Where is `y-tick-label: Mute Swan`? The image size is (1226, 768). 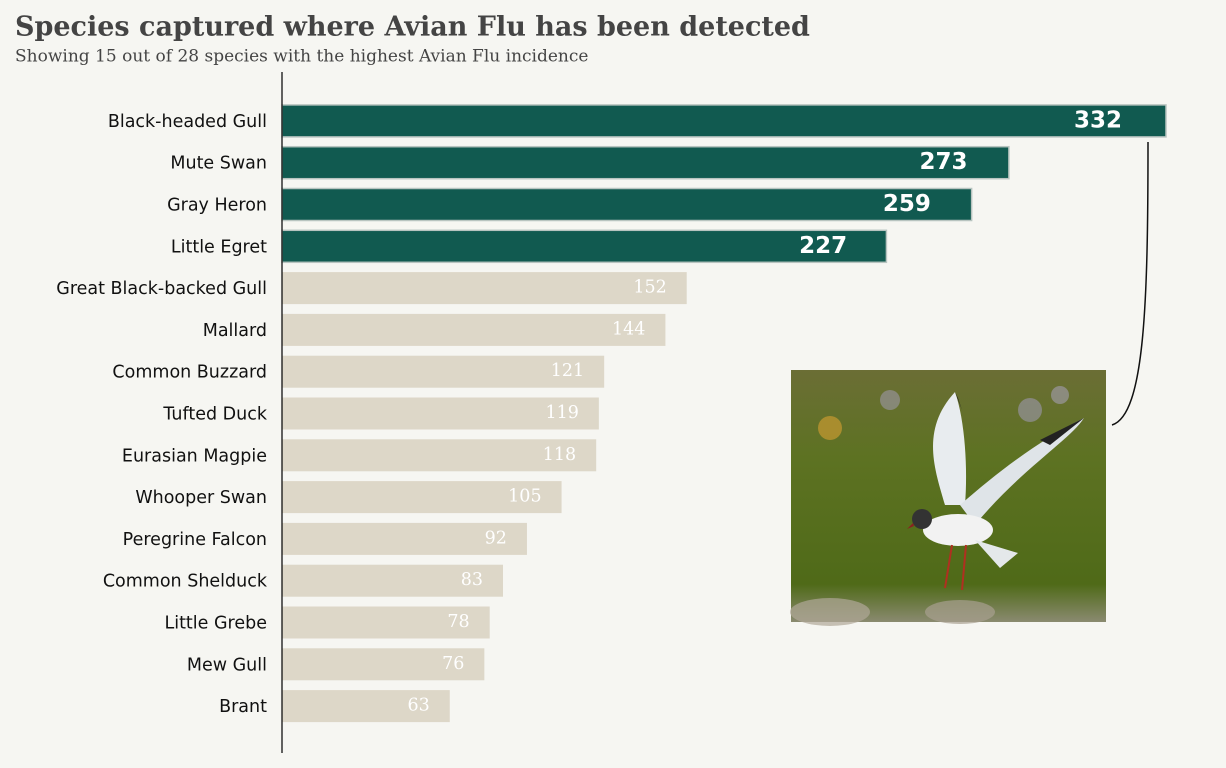 y-tick-label: Mute Swan is located at coordinates (218, 164).